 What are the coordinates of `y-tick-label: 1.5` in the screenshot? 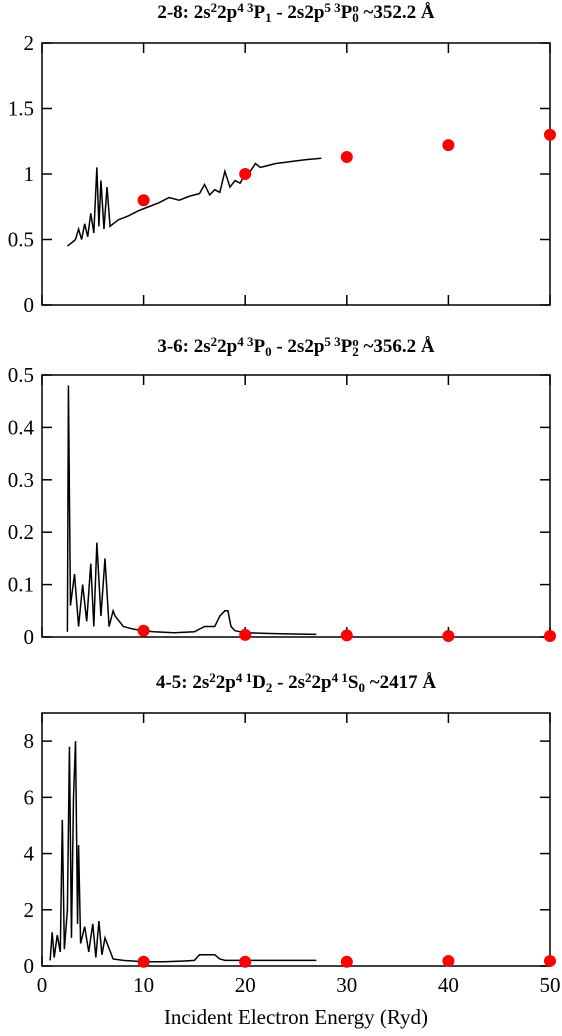 It's located at (21, 109).